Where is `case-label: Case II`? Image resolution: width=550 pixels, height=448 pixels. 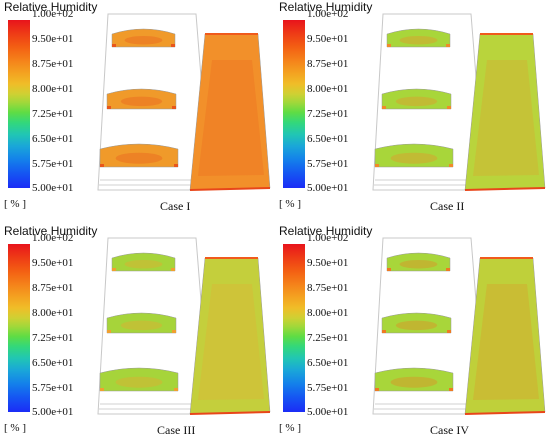 case-label: Case II is located at coordinates (447, 206).